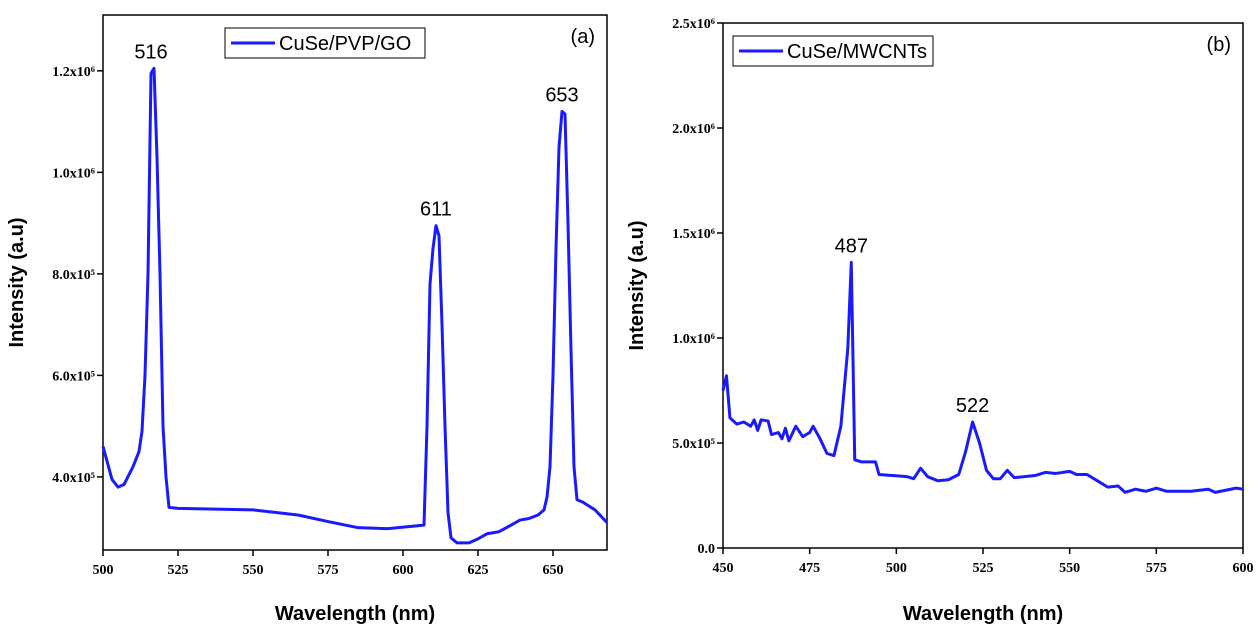 The width and height of the screenshot is (1258, 629). I want to click on y-tick-label: 4.0x10⁵, so click(73, 478).